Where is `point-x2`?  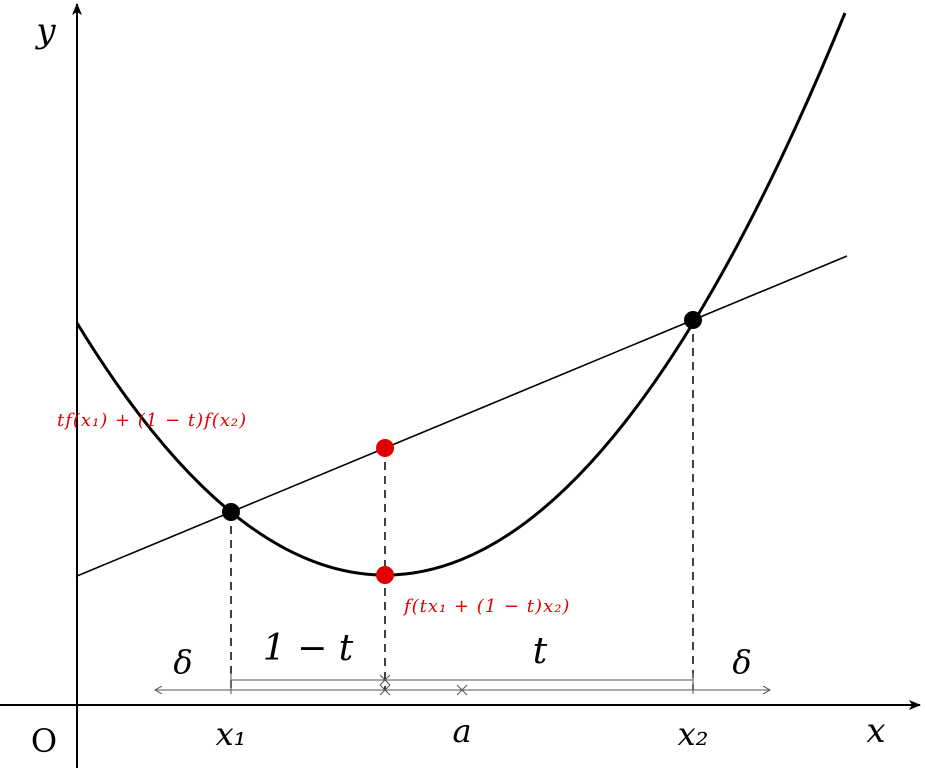
point-x2 is located at coordinates (693, 320).